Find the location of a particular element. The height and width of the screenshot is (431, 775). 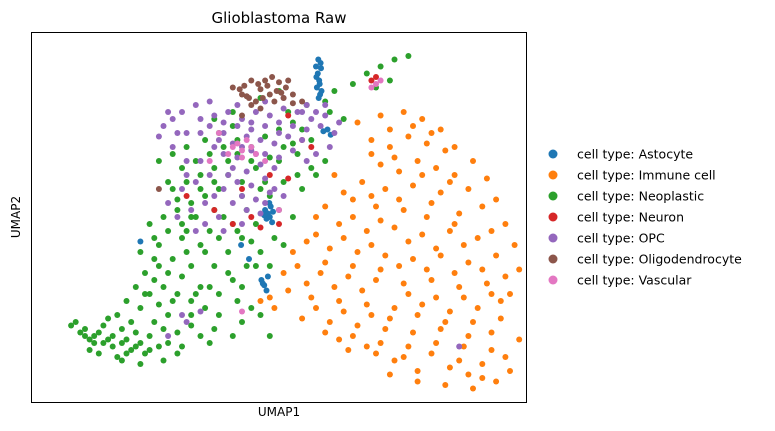

x-axis-label: UMAP1 is located at coordinates (279, 412).